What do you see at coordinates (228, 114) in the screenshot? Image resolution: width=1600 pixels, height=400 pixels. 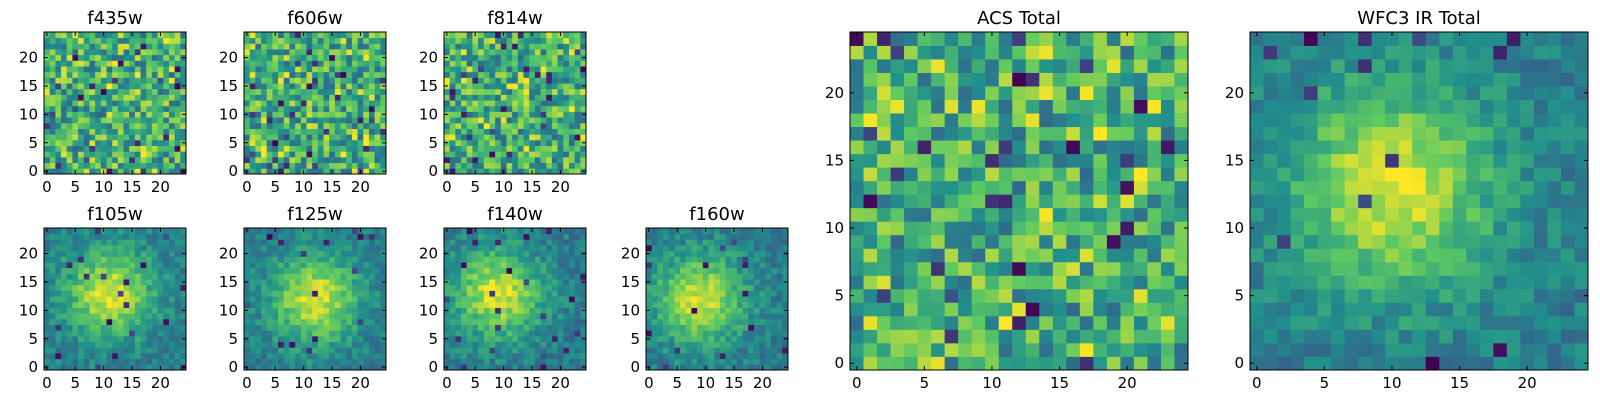 I see `y-tick-label: 10` at bounding box center [228, 114].